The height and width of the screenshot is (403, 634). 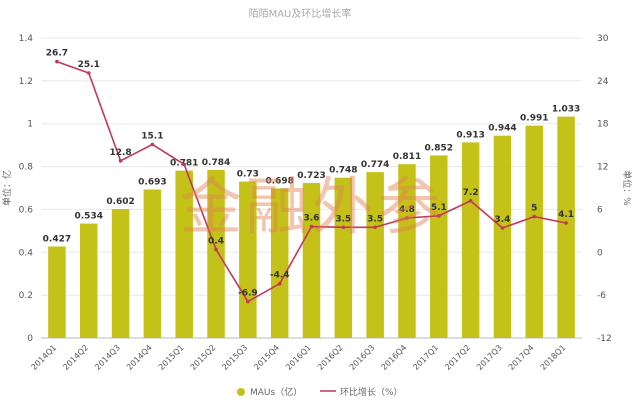 I want to click on y2-tick-label: 12, so click(x=602, y=168).